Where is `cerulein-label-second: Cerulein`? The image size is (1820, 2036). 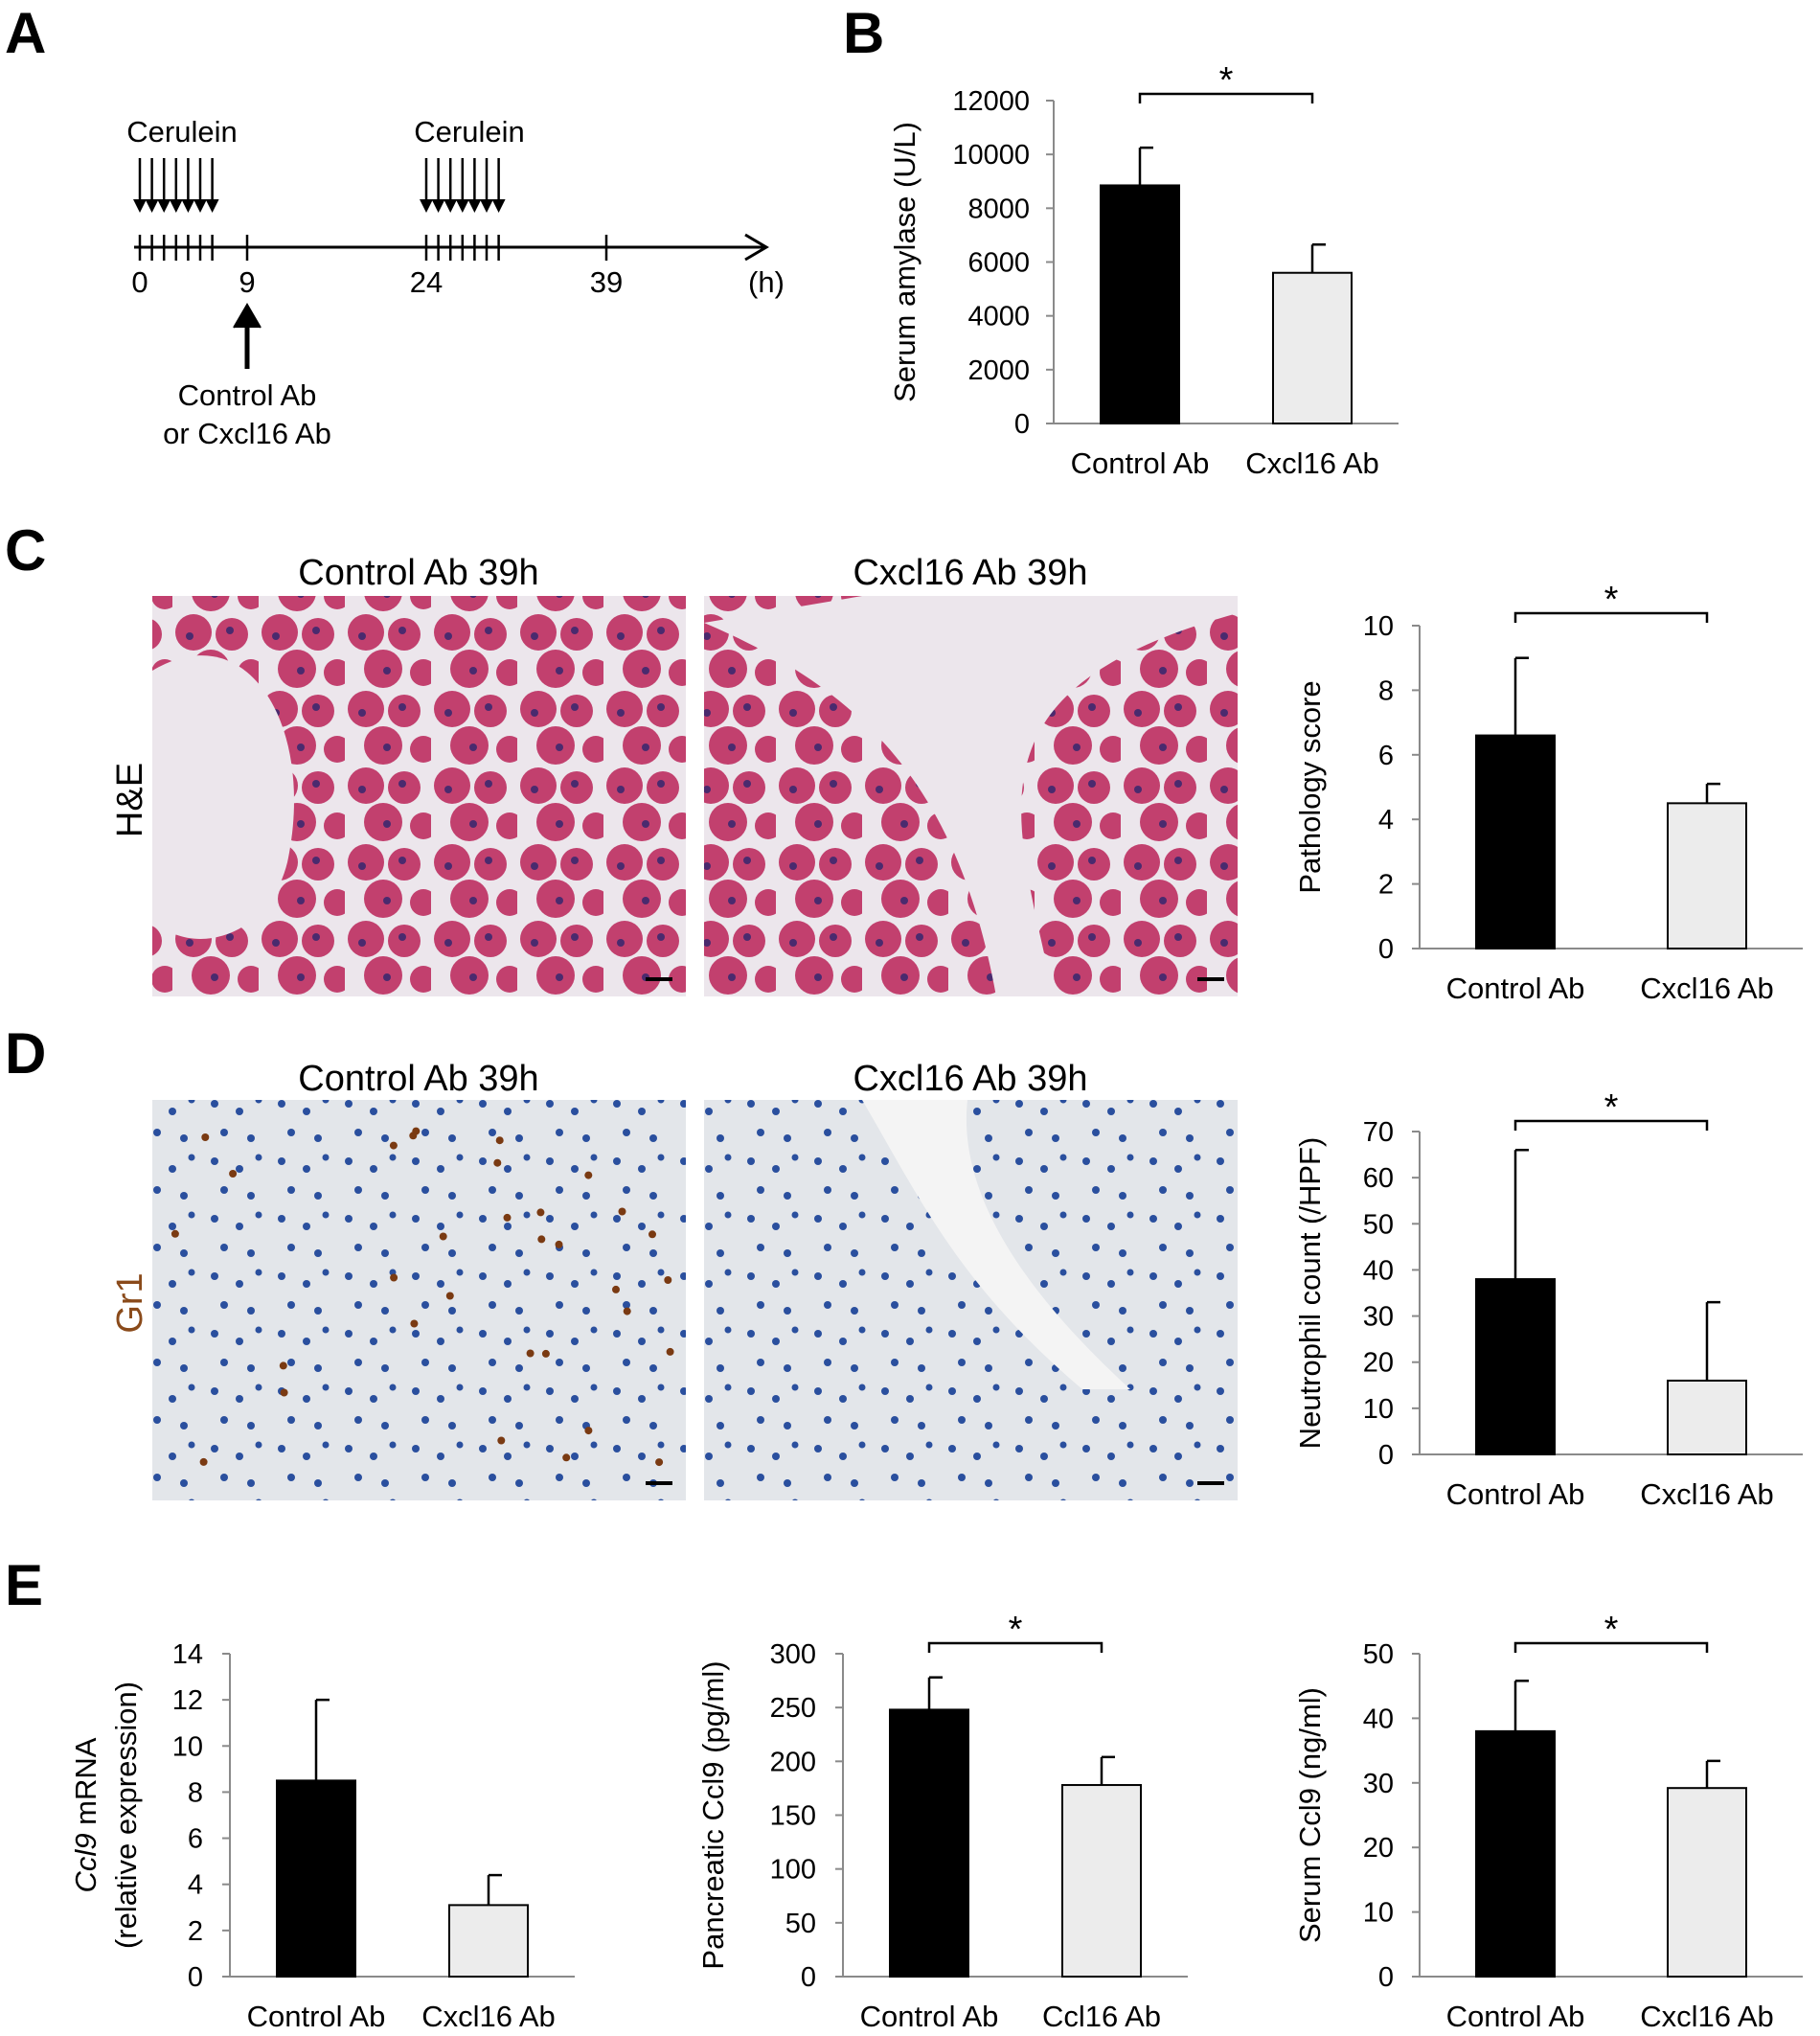 cerulein-label-second: Cerulein is located at coordinates (469, 132).